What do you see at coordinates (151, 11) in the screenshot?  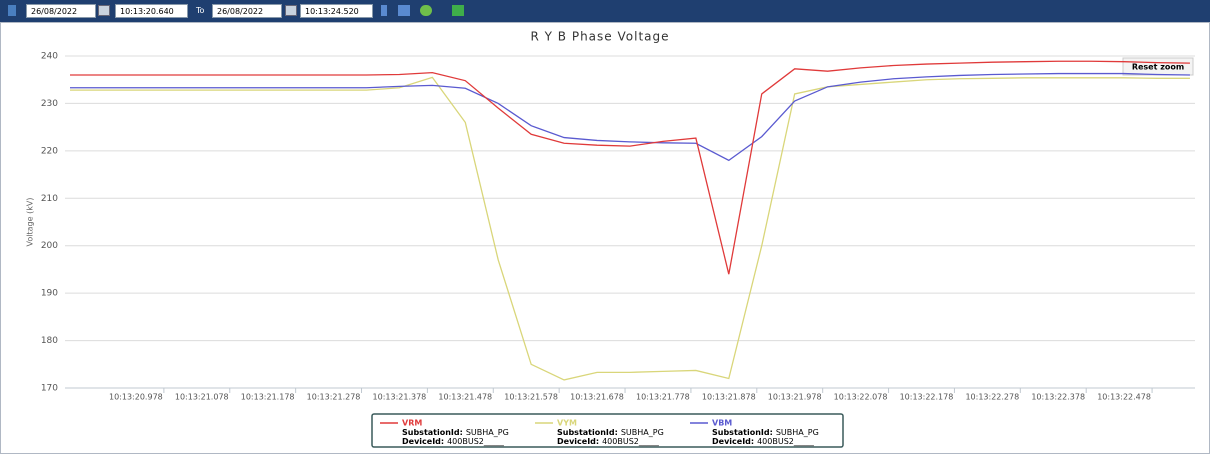 I see `from-time: 10:13:20.640` at bounding box center [151, 11].